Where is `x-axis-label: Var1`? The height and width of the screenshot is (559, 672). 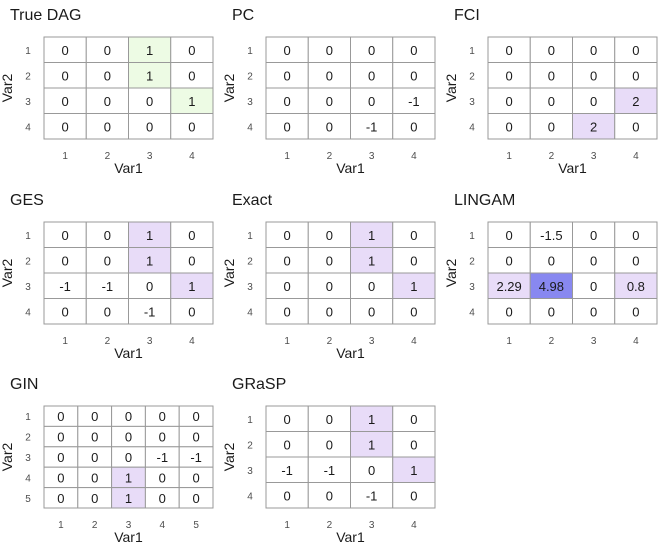
x-axis-label: Var1 is located at coordinates (350, 353).